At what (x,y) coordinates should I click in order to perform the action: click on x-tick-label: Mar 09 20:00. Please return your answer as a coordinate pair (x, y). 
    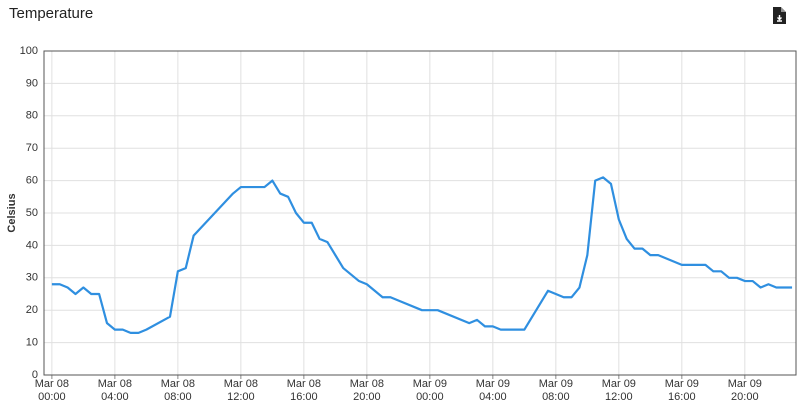
    Looking at the image, I should click on (744, 390).